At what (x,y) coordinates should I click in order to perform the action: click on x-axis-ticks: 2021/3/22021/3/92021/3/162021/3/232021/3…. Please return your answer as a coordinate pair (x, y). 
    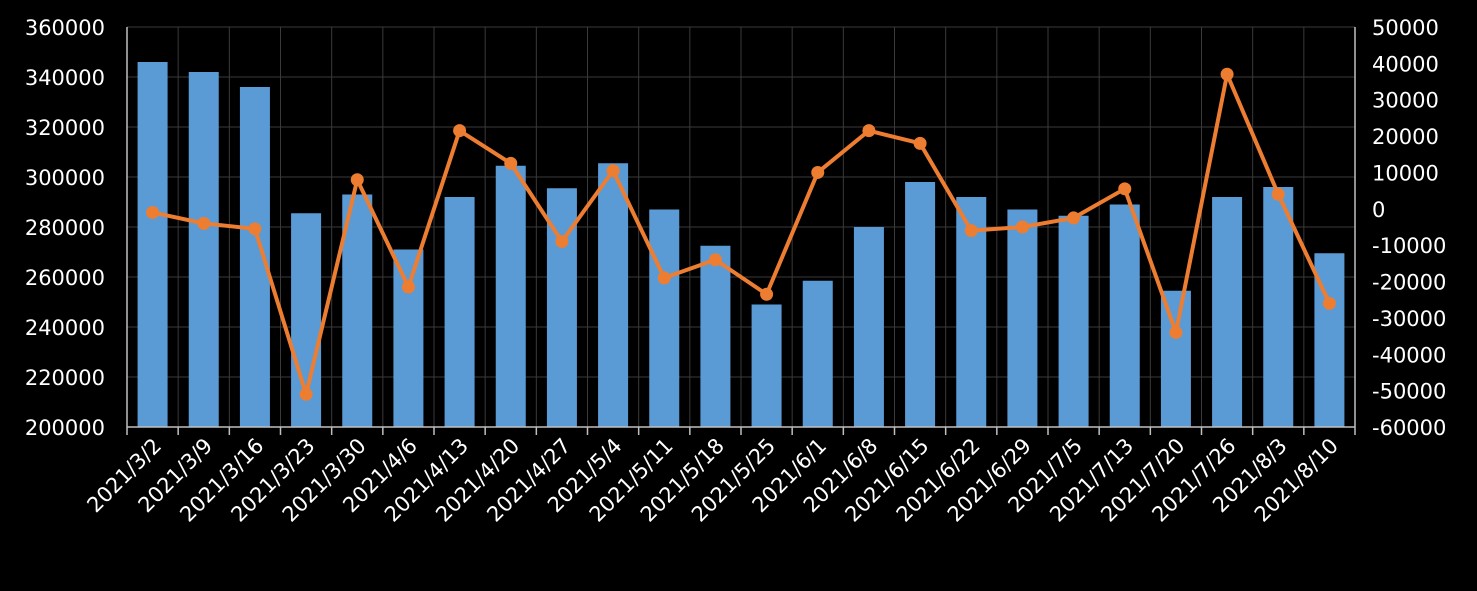
    Looking at the image, I should click on (712, 480).